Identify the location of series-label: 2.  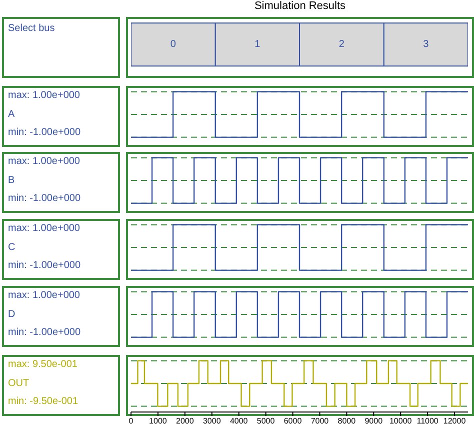
(341, 44).